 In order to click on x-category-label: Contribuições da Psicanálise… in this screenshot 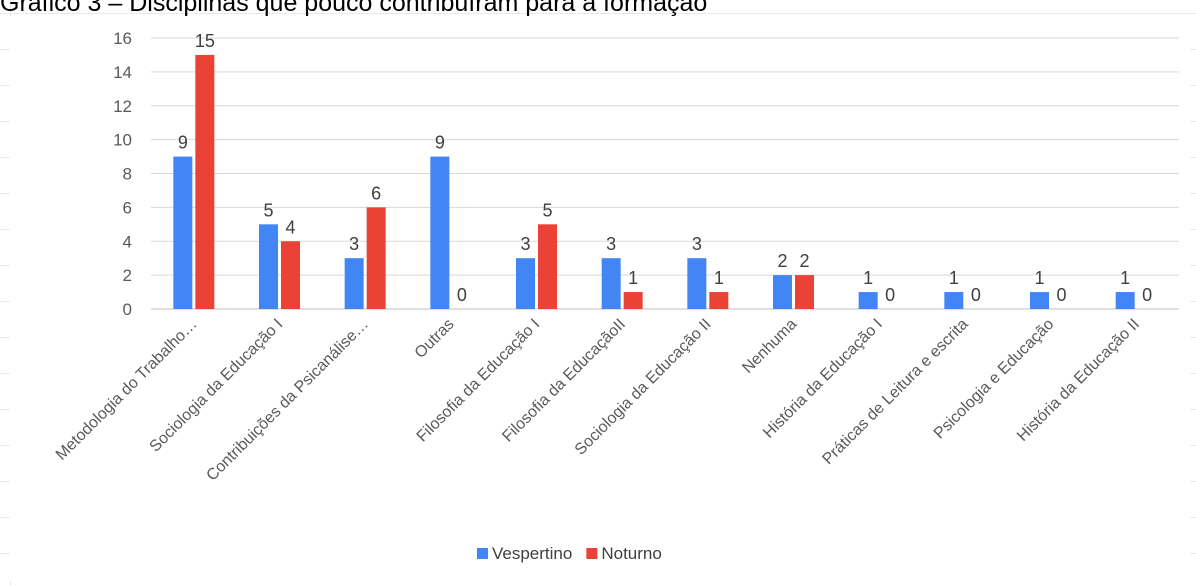, I will do `click(287, 400)`.